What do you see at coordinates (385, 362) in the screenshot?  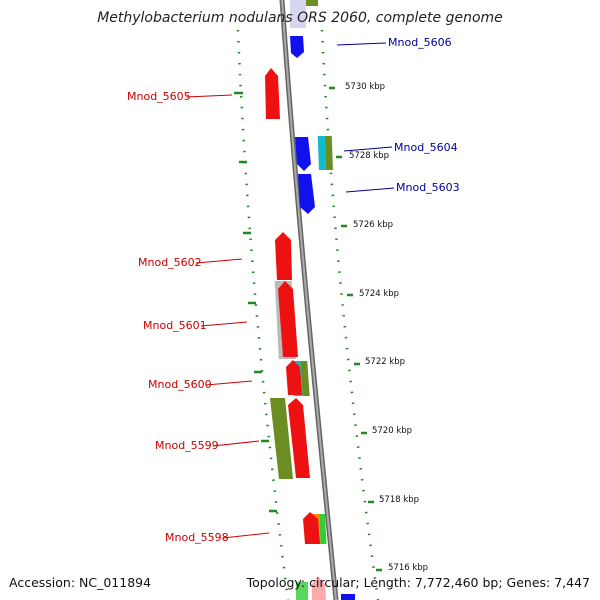 I see `scale-label-5722: 5722 kbp` at bounding box center [385, 362].